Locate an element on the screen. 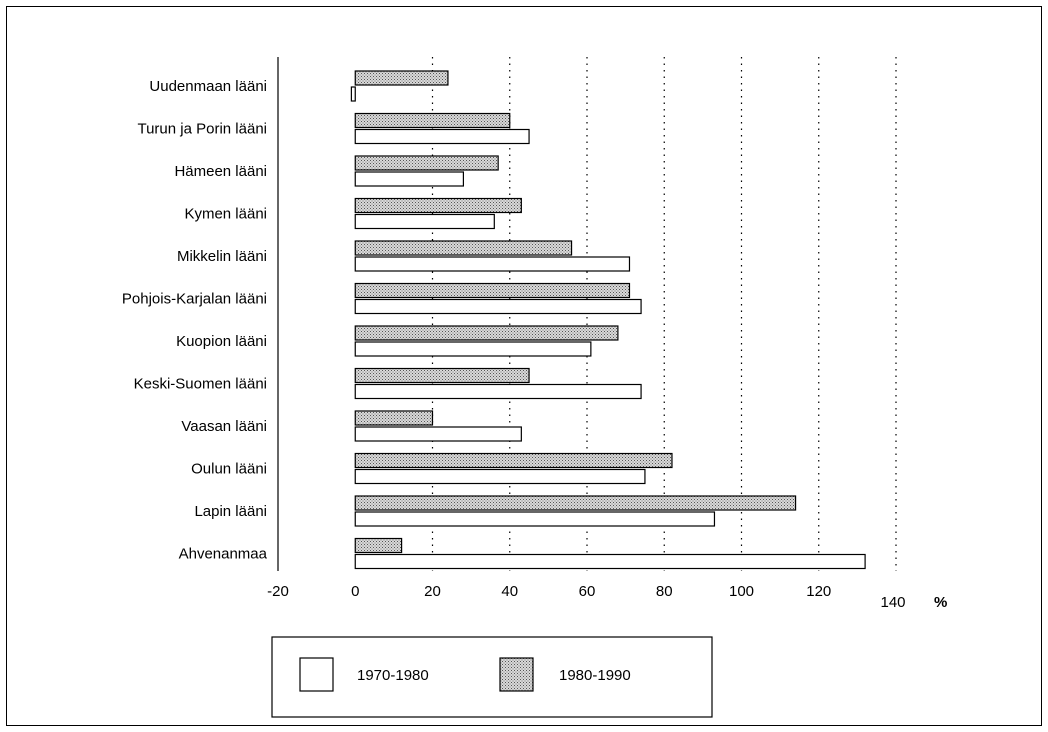  category-label: Kuopion lääni is located at coordinates (221, 341).